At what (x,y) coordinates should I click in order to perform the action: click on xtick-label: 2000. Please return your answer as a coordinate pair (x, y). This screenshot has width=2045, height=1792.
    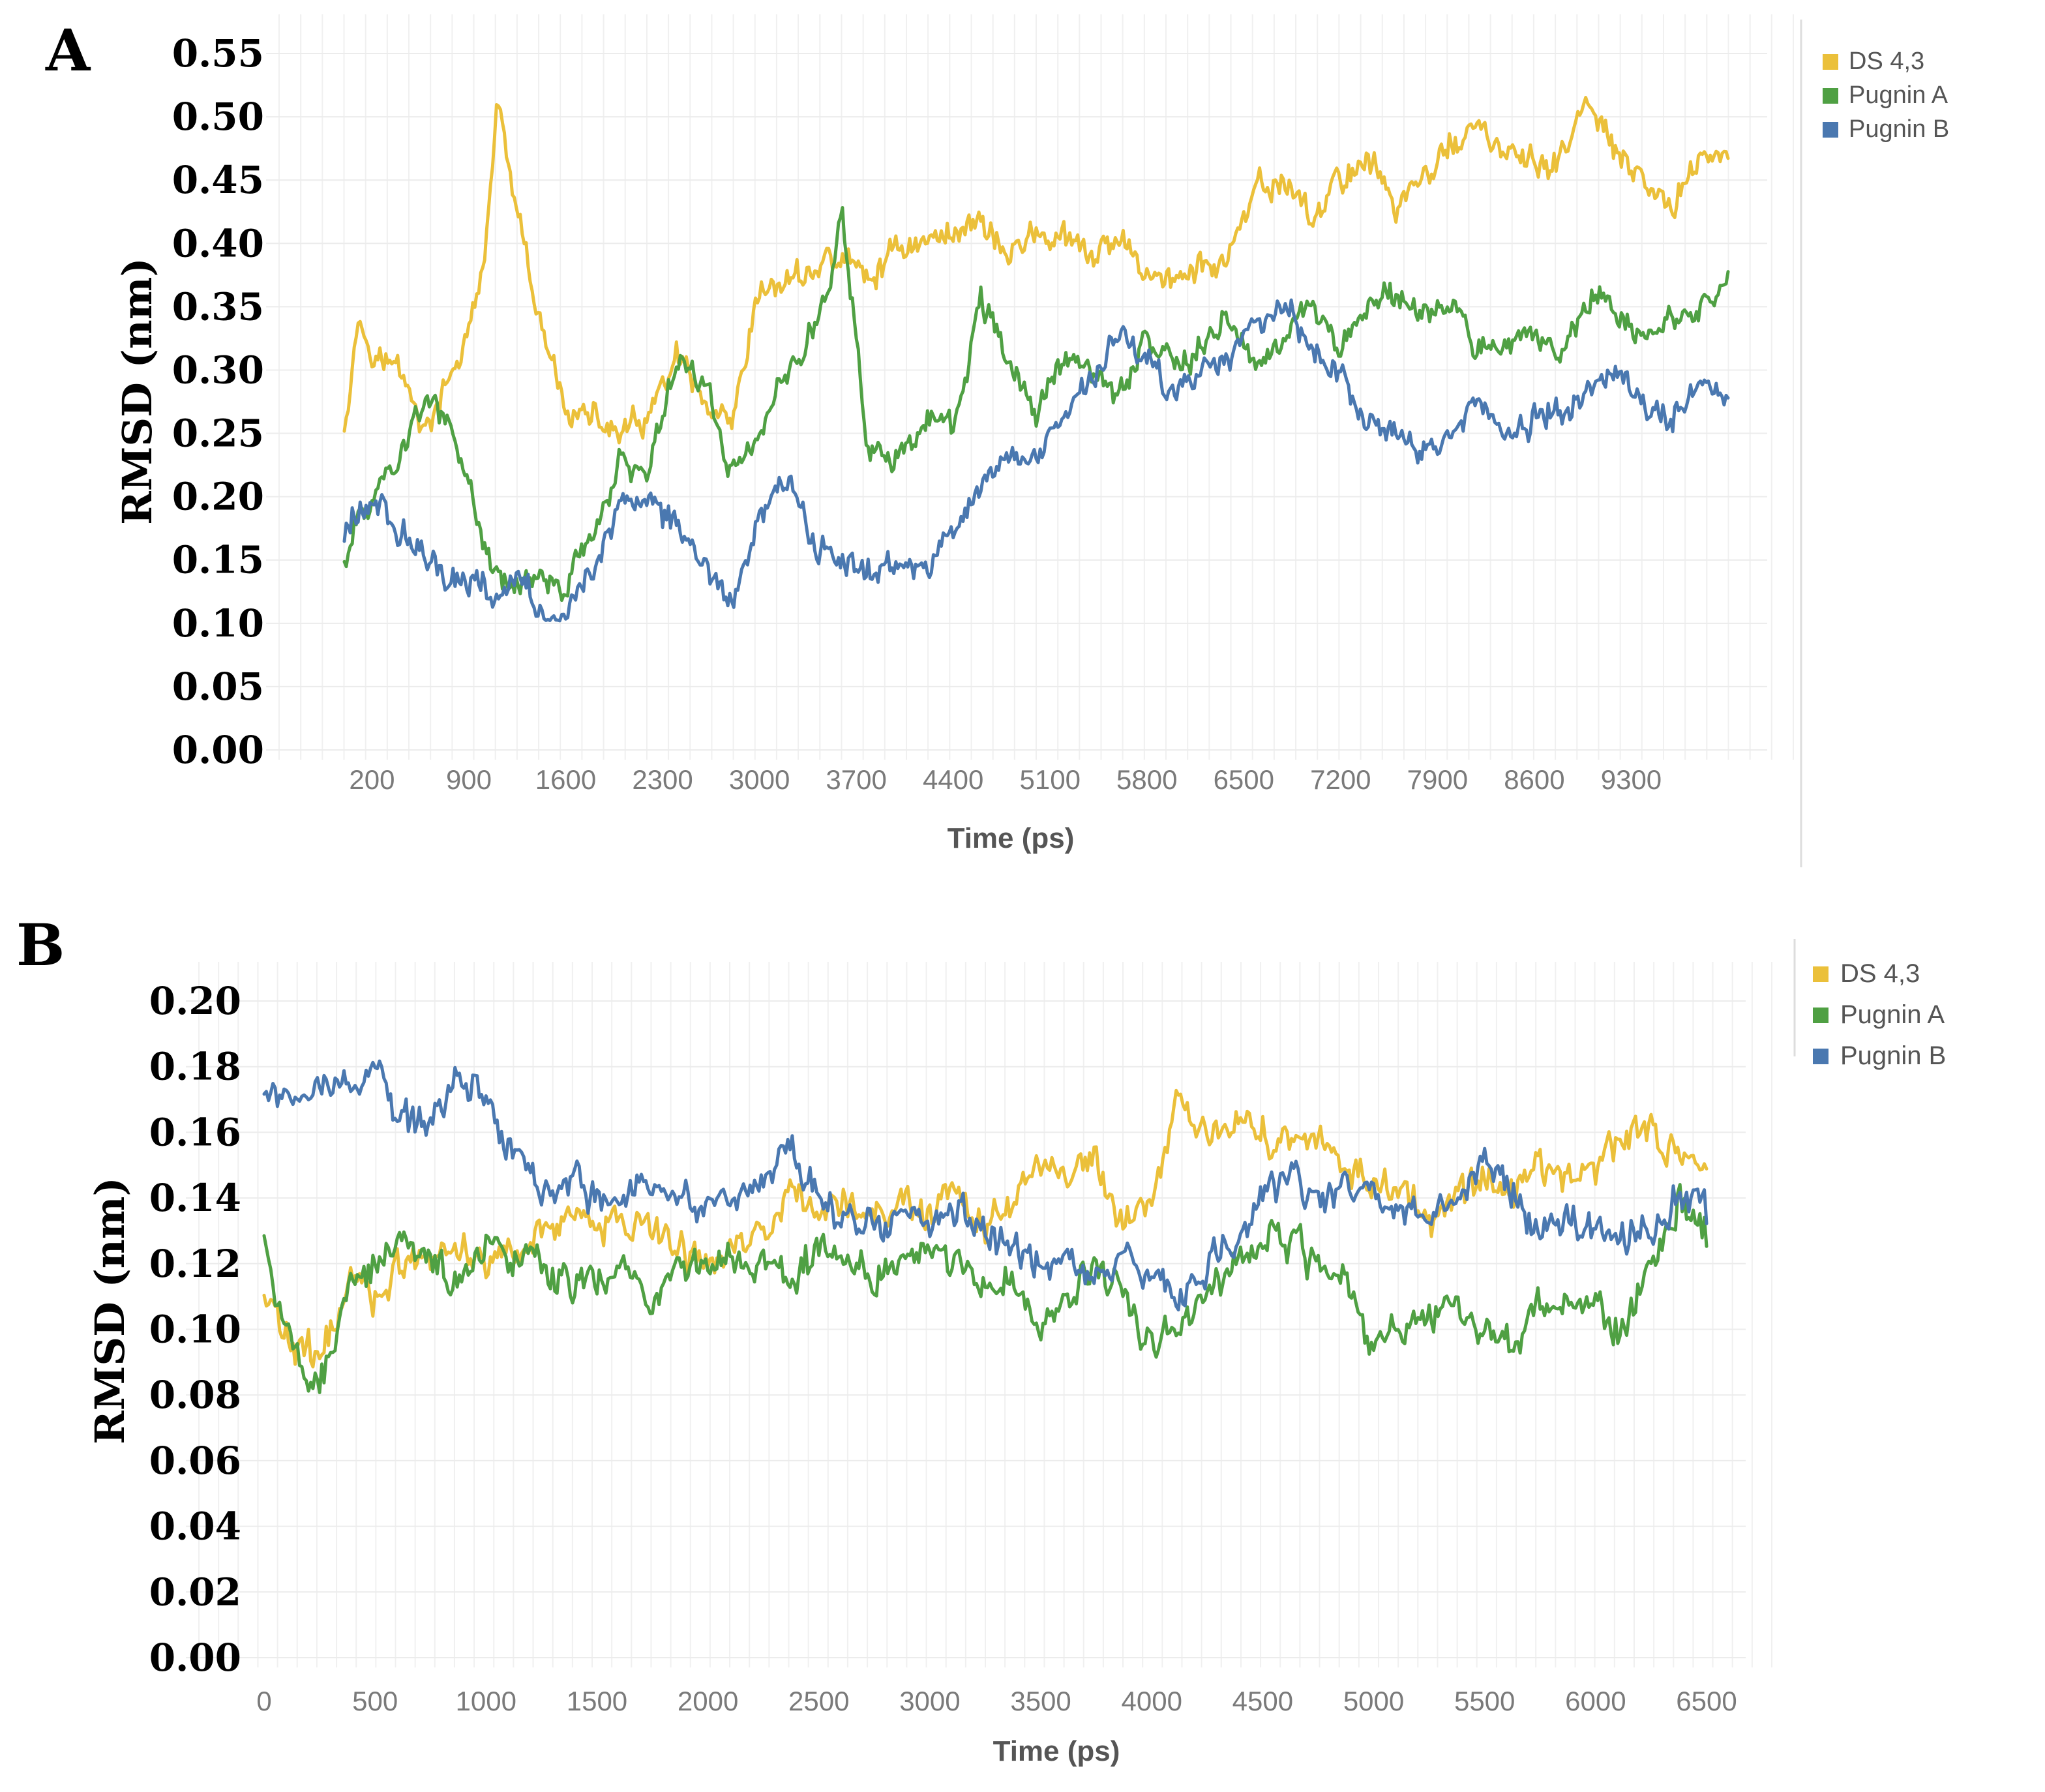
    Looking at the image, I should click on (708, 1701).